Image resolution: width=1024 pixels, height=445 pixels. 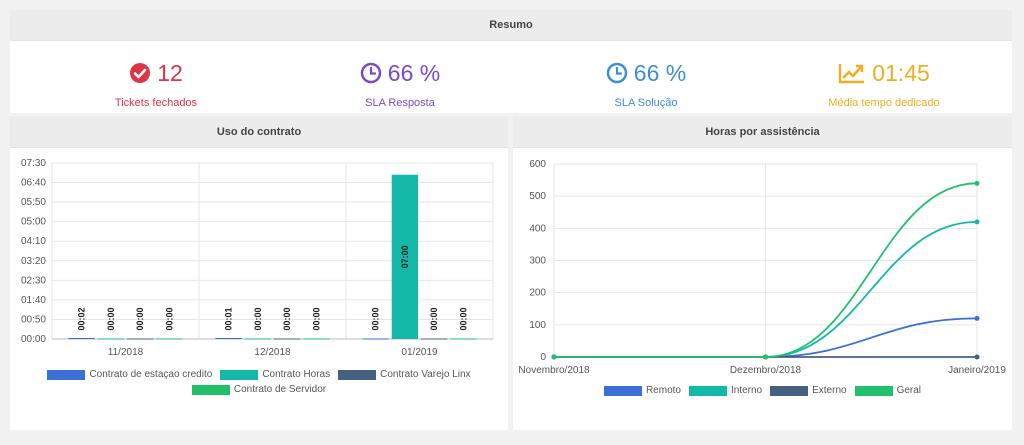 What do you see at coordinates (33, 300) in the screenshot?
I see `y-tick-label: 01:40` at bounding box center [33, 300].